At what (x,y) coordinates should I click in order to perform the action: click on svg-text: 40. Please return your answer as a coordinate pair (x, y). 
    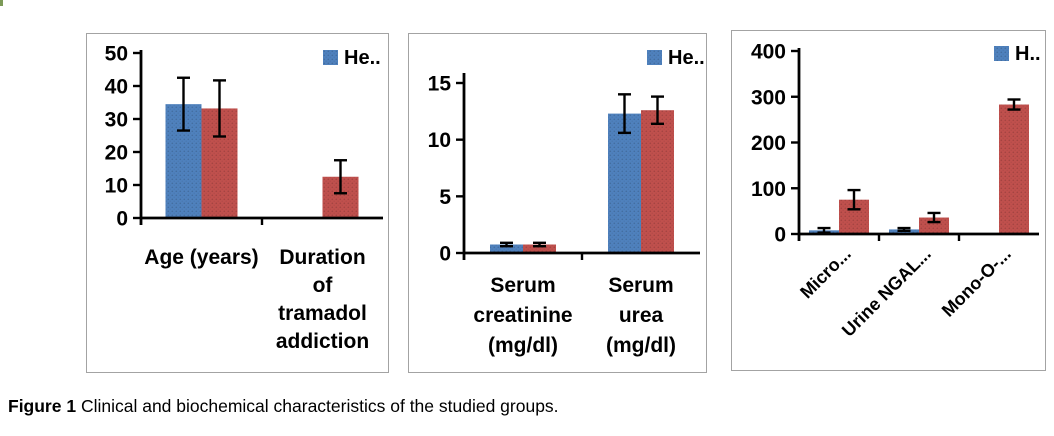
    Looking at the image, I should click on (116, 87).